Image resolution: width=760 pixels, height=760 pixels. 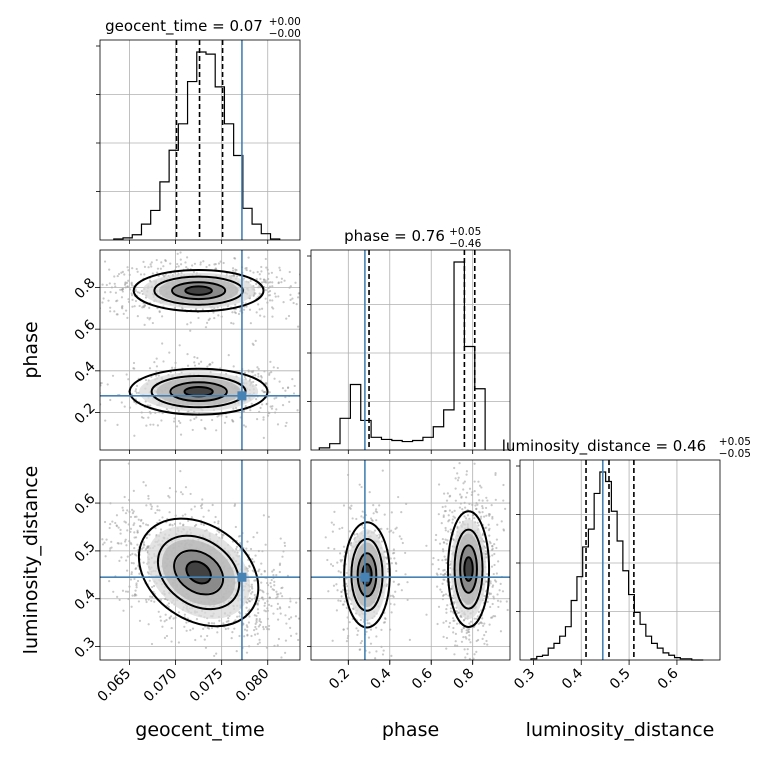 I want to click on title-sub-phase: −0.46, so click(x=465, y=244).